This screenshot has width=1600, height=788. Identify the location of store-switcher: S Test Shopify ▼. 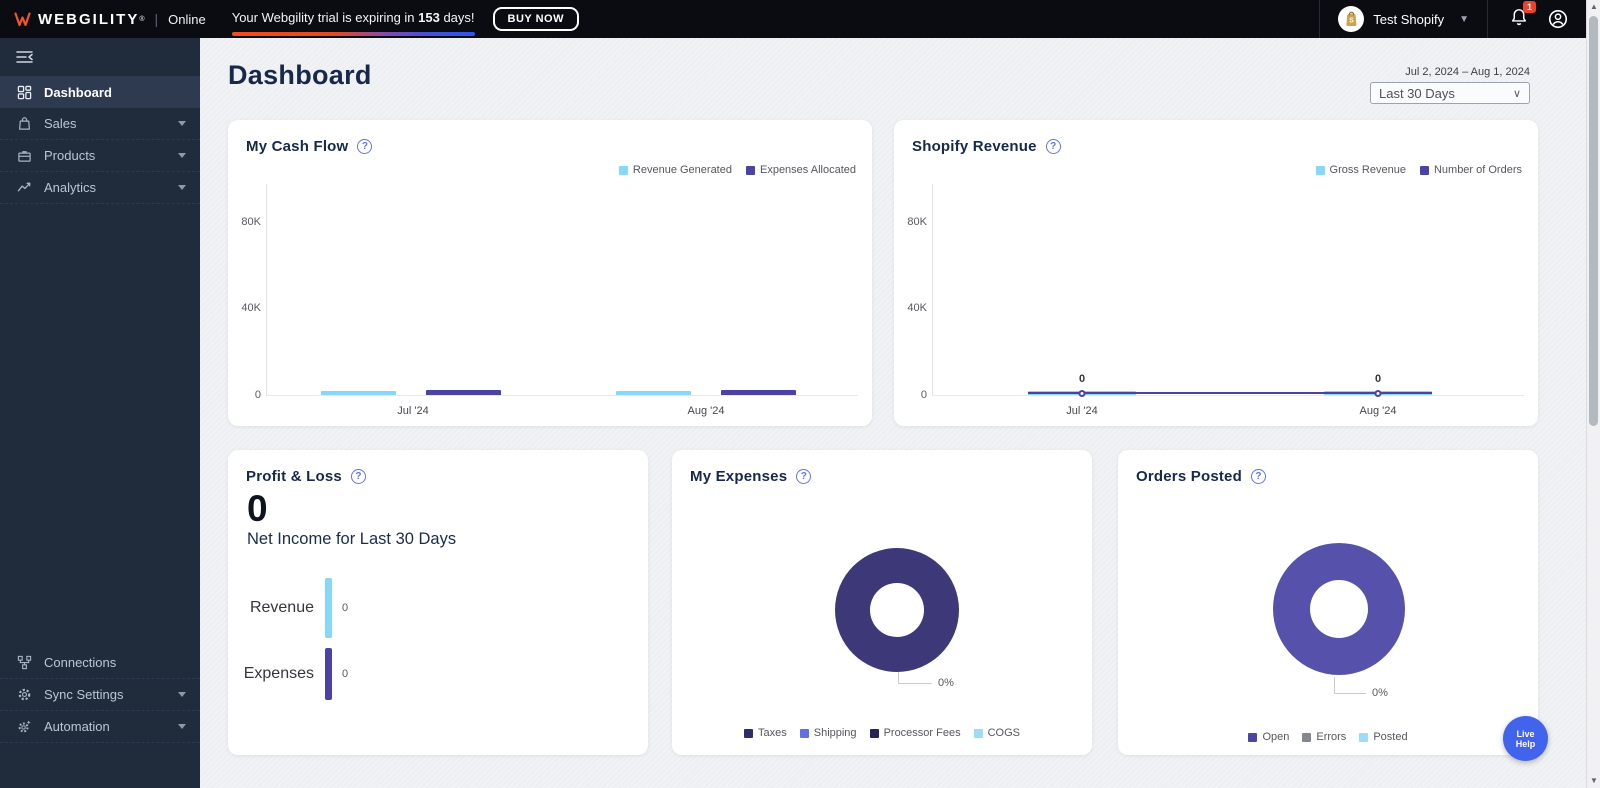
(1403, 19).